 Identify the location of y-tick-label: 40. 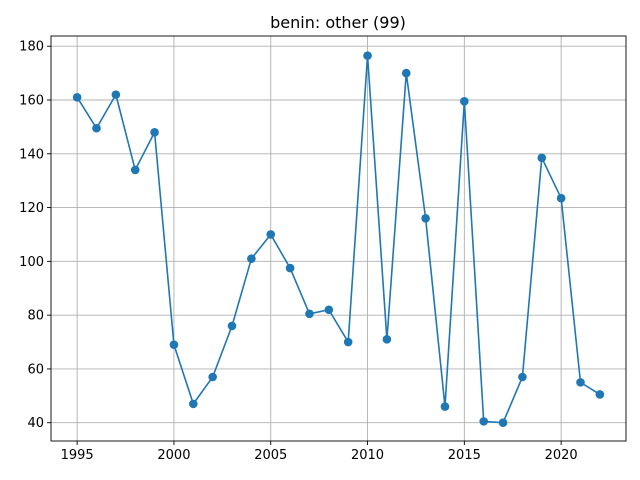
(35, 423).